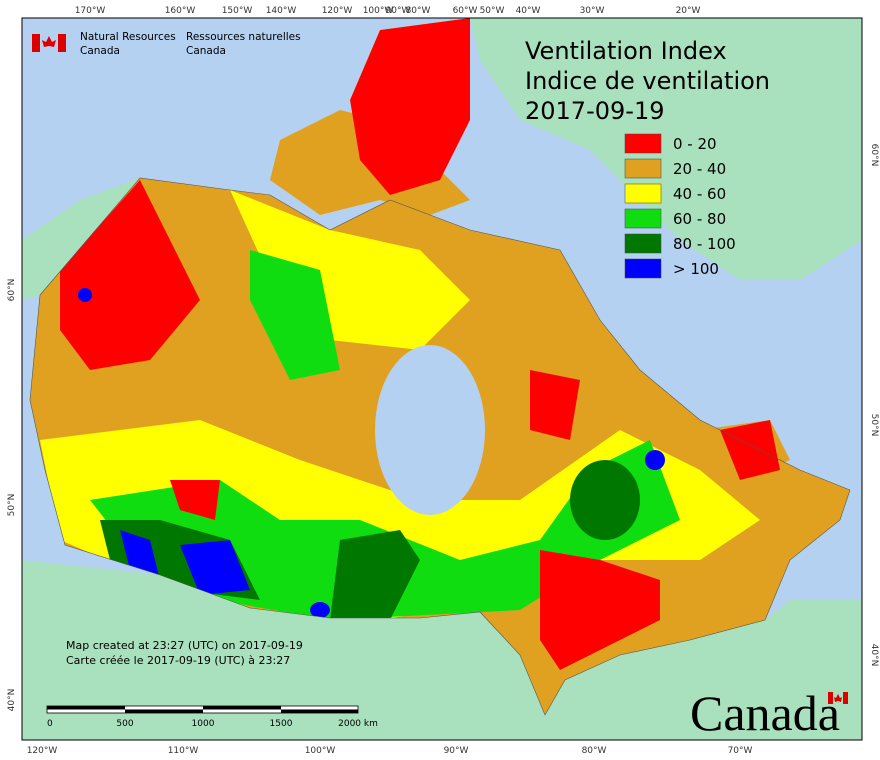 This screenshot has height=760, width=880. I want to click on legend-label: 0 - 20, so click(695, 144).